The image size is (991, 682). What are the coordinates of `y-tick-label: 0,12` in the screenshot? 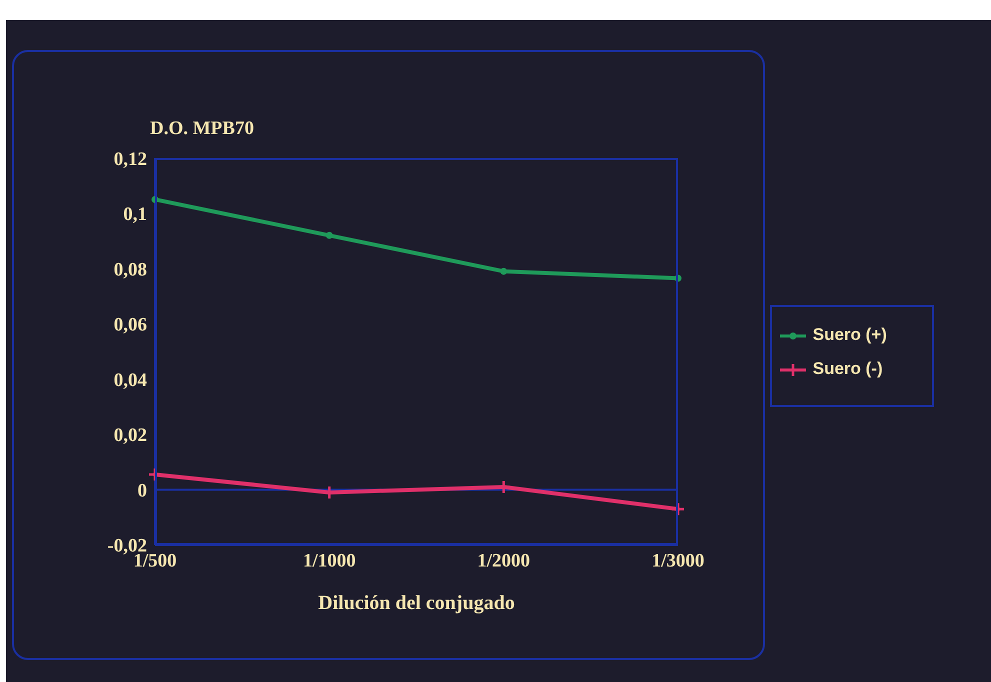 It's located at (130, 159).